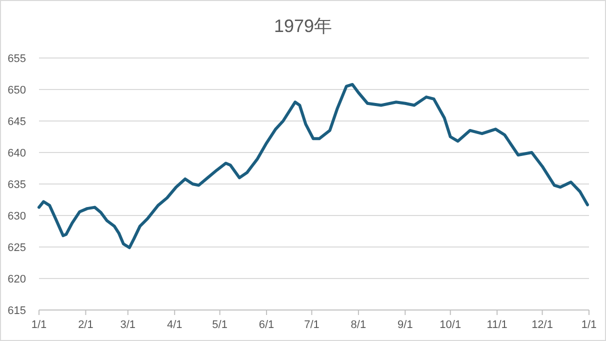  I want to click on y-tick-label: 620, so click(17, 280).